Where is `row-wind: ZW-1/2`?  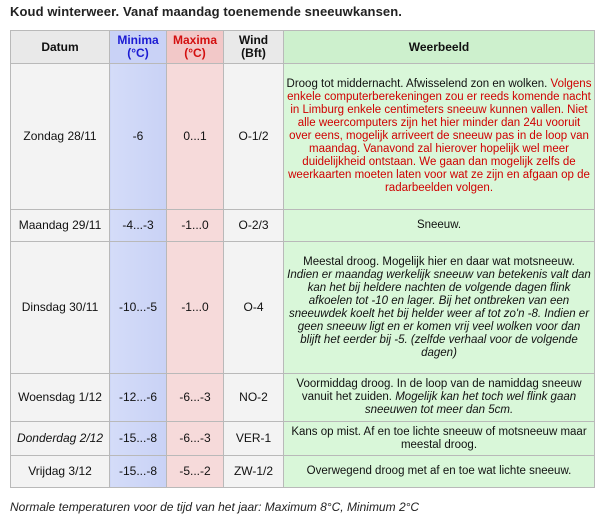
row-wind: ZW-1/2 is located at coordinates (253, 471).